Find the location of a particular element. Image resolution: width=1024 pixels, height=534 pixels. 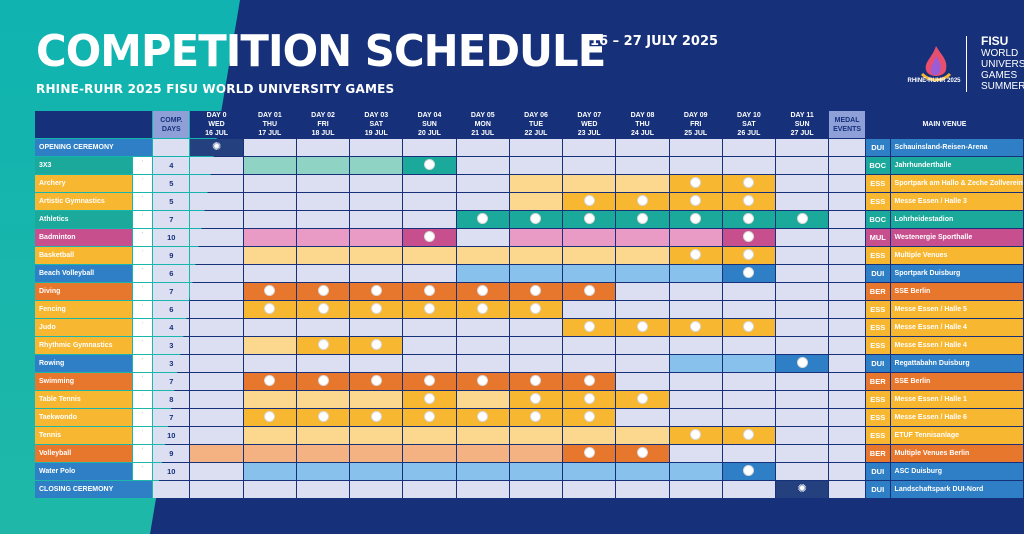

comp-days-count: 6 is located at coordinates (171, 309).